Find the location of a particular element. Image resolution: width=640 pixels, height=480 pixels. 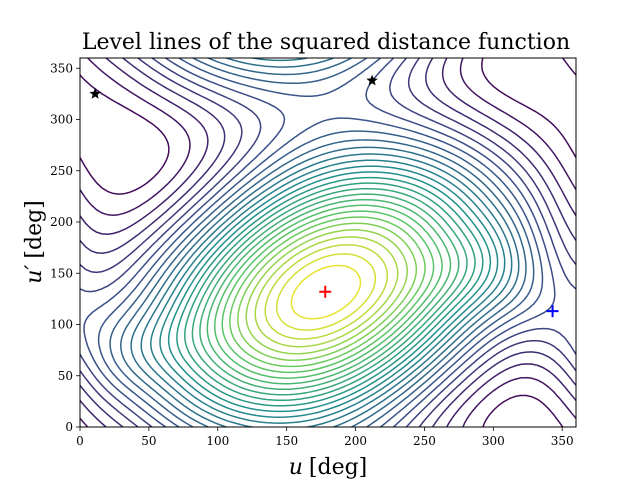

y-tick-label: 100 is located at coordinates (61, 325).